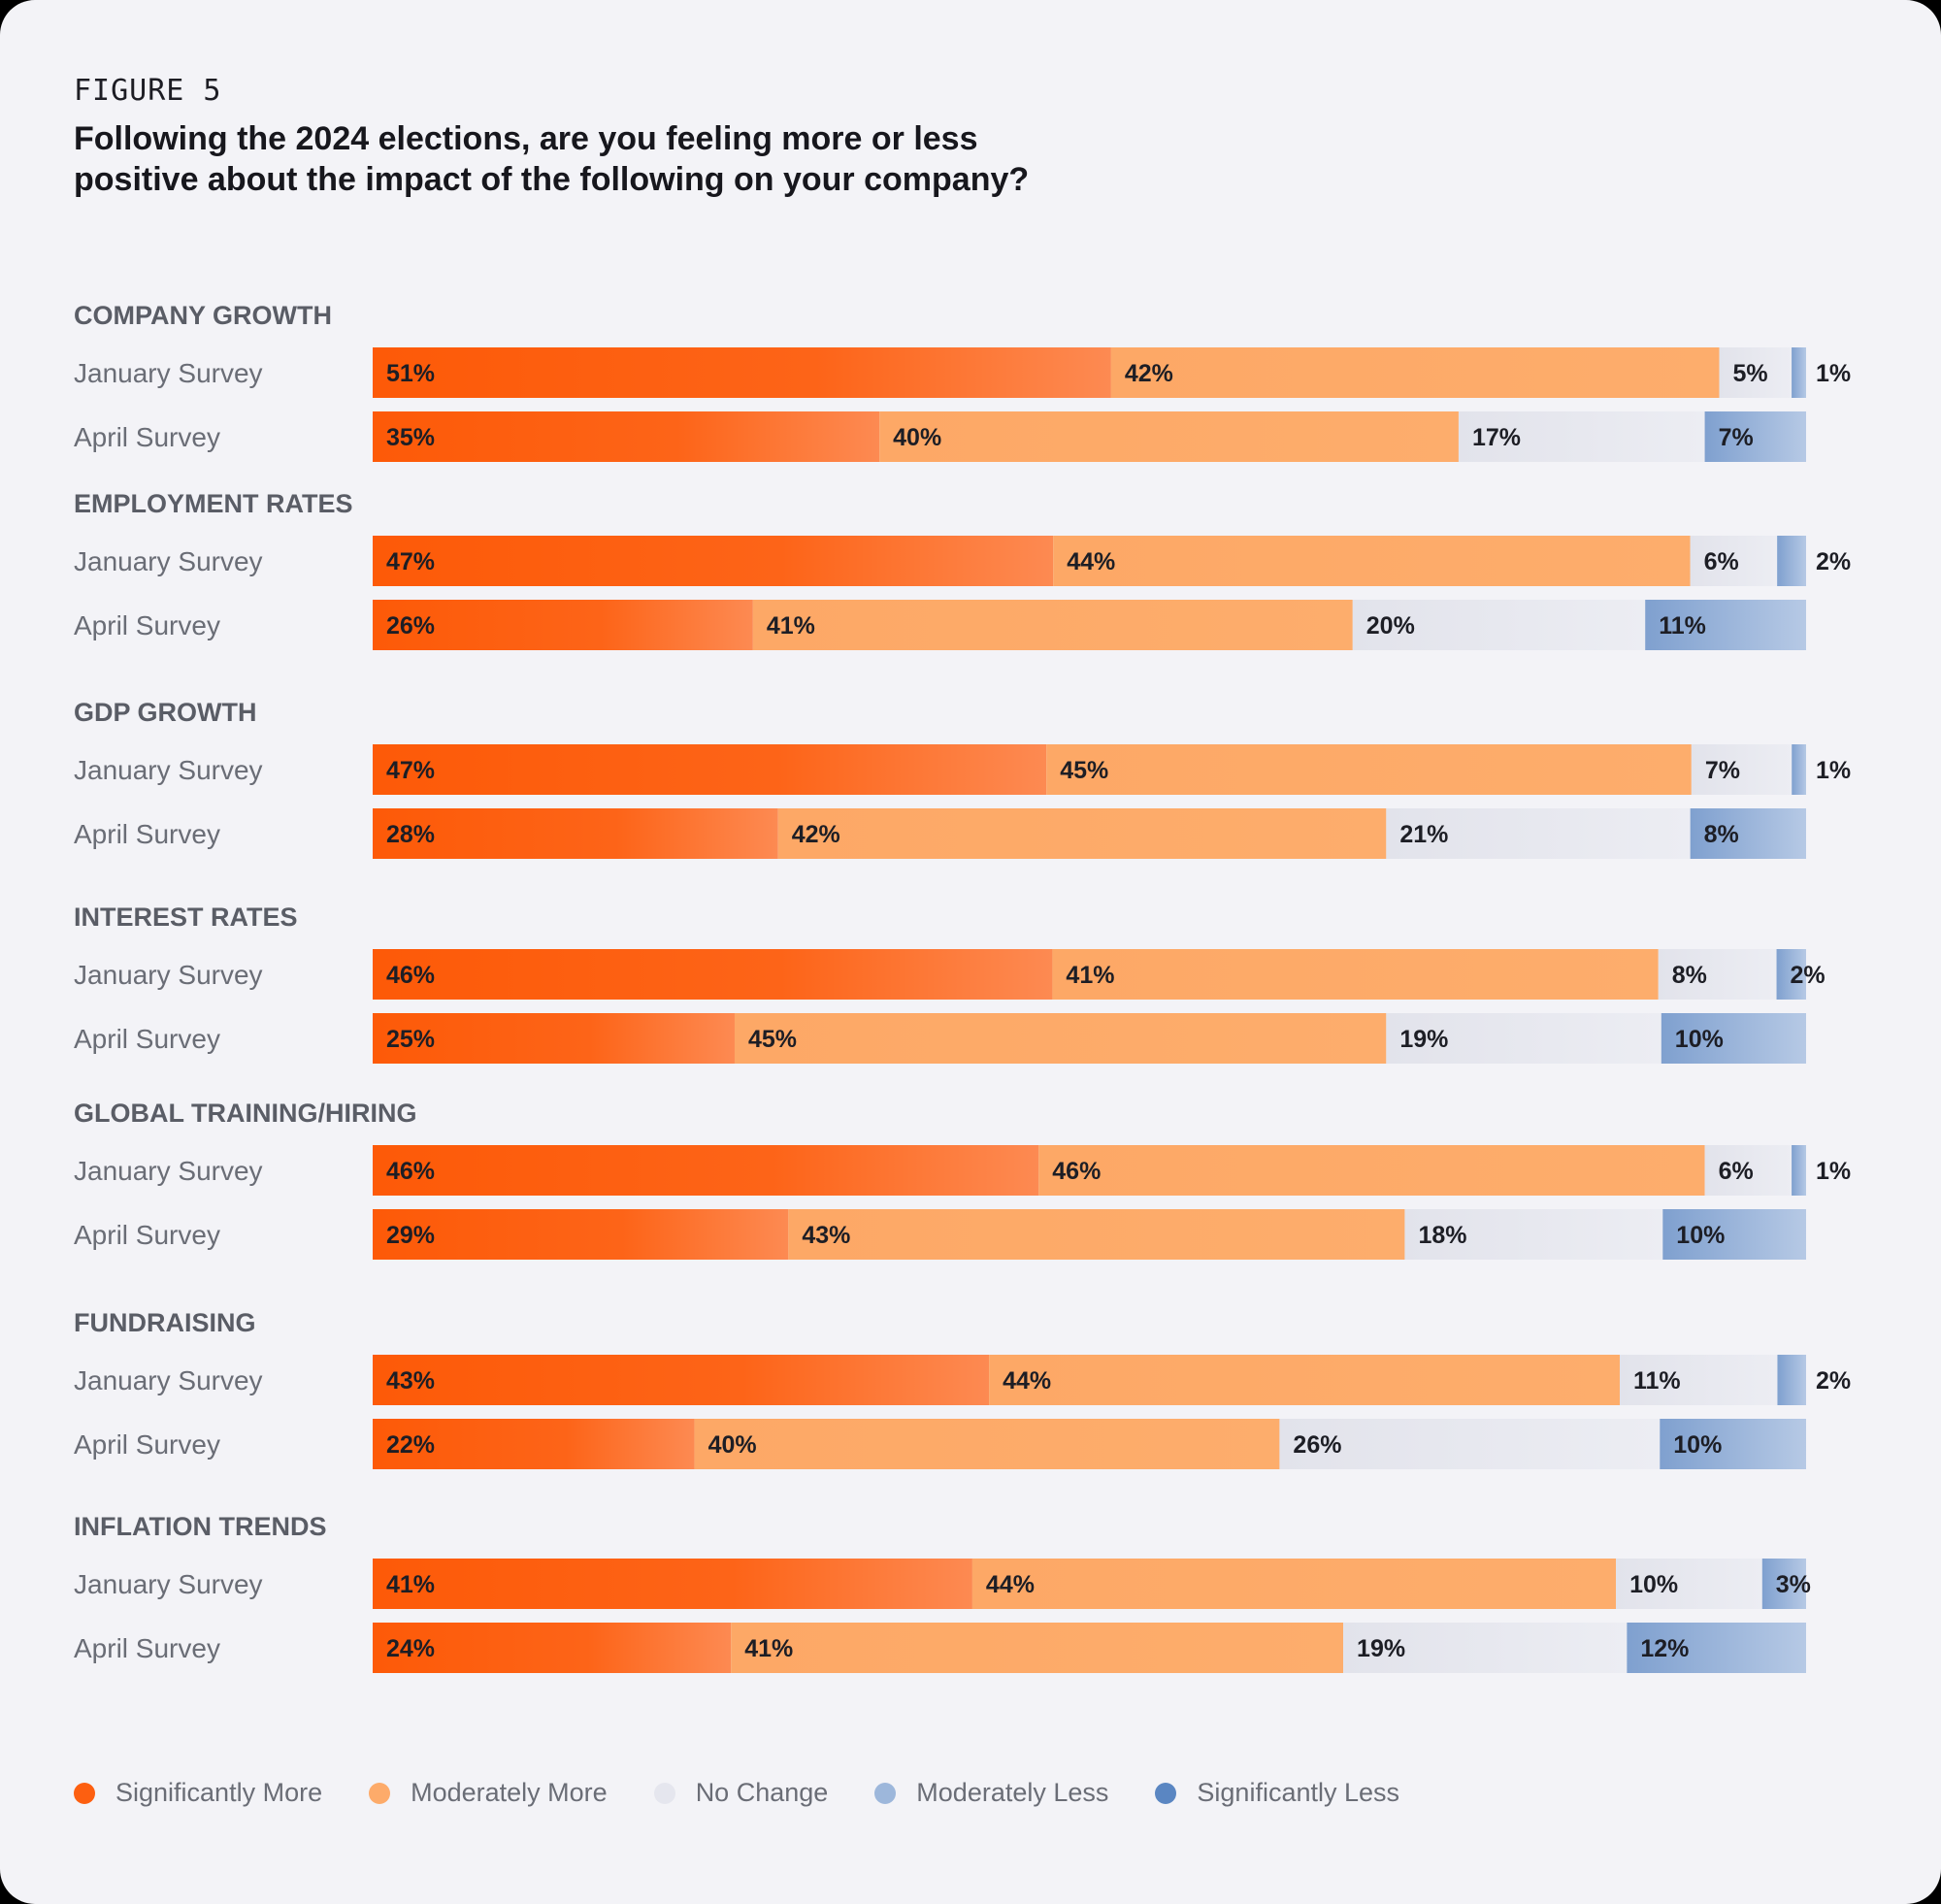 The image size is (1941, 1904). I want to click on legend-label: No Change, so click(762, 1792).